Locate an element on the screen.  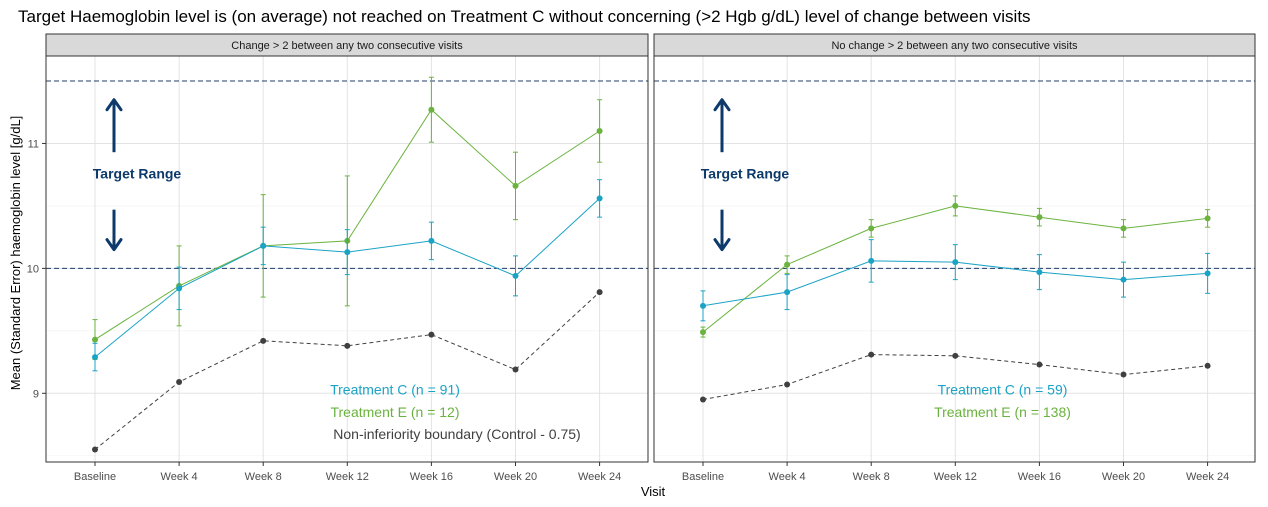
x-axis-title: Visit is located at coordinates (653, 491).